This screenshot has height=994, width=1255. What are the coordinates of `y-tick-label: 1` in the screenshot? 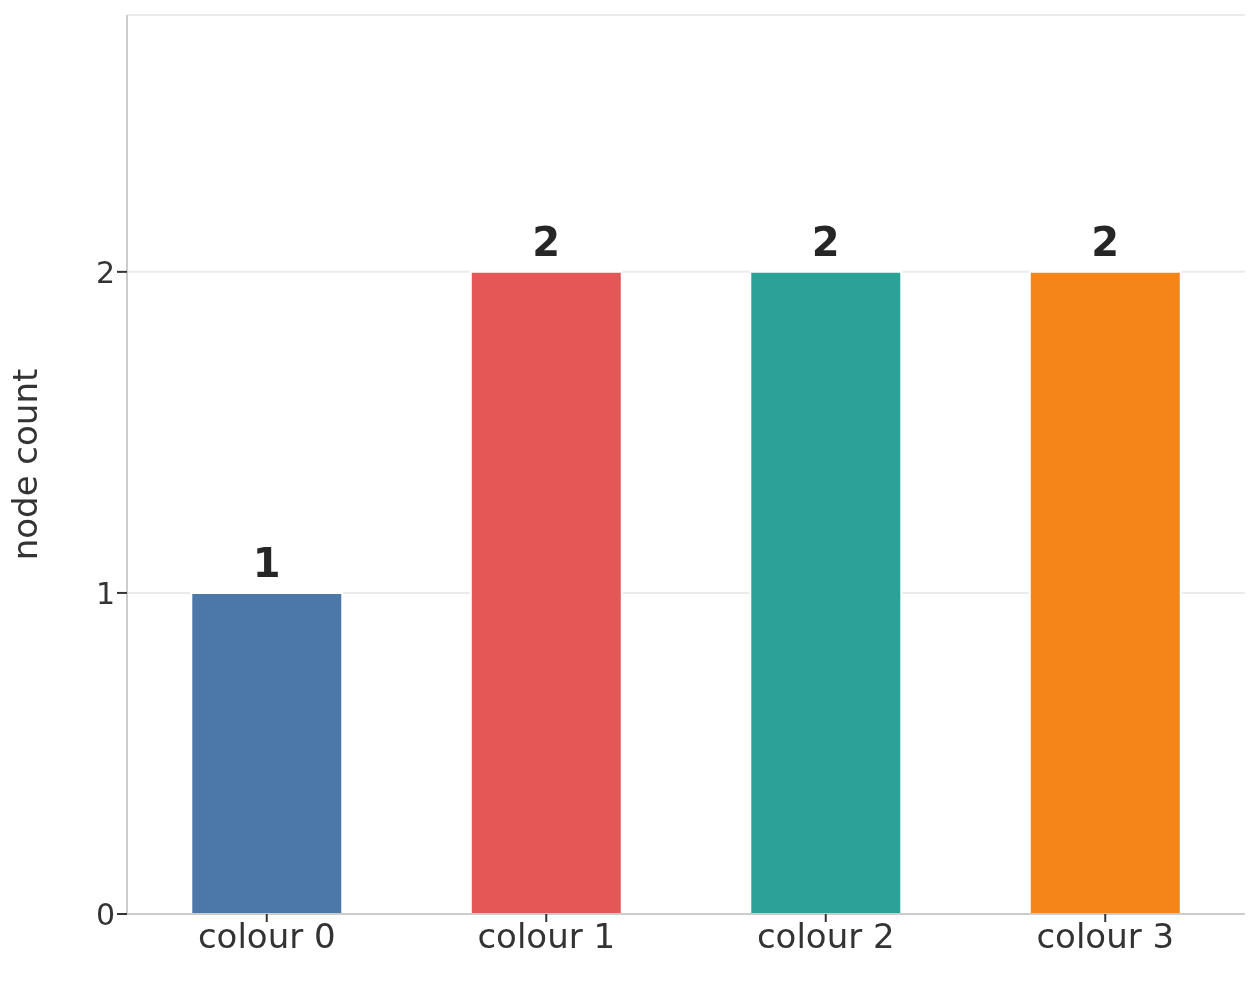 It's located at (105, 593).